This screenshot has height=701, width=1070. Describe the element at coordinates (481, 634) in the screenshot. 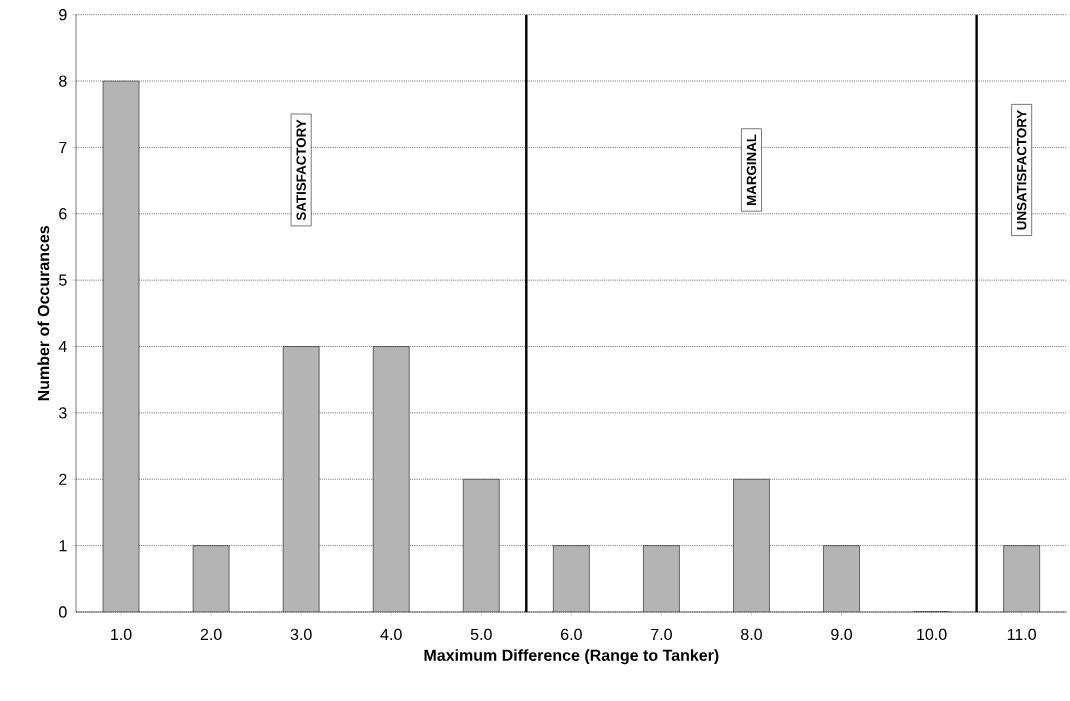

I see `x-tick-label: 5.0` at that location.